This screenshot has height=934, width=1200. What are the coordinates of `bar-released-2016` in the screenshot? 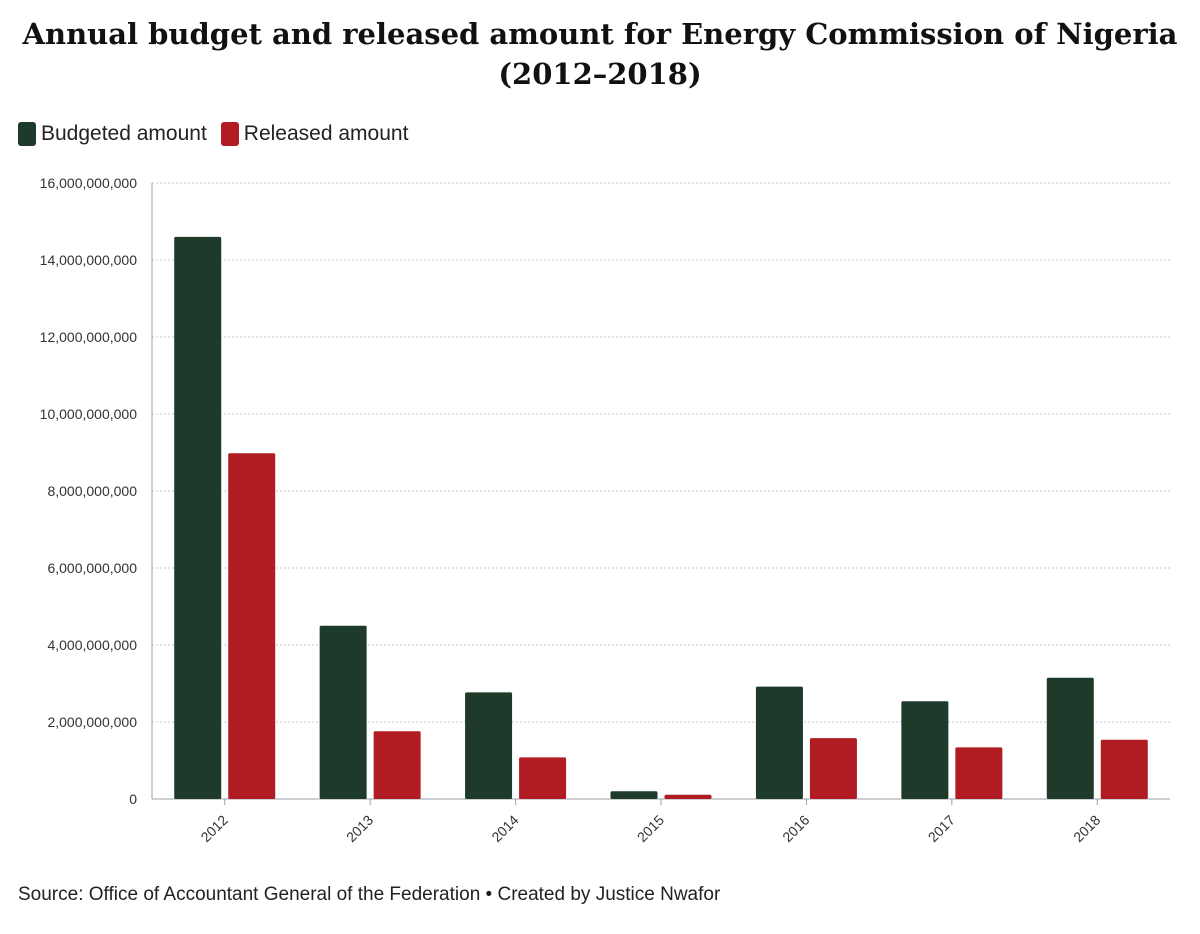 It's located at (833, 768).